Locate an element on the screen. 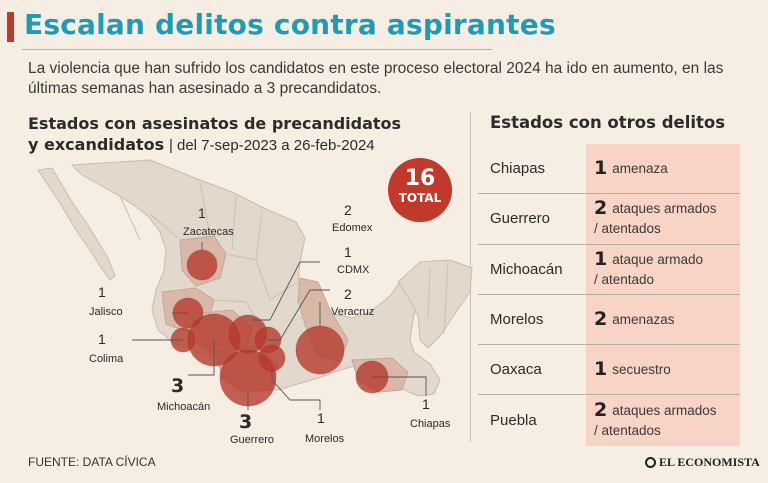  brand-mark-icon is located at coordinates (650, 462).